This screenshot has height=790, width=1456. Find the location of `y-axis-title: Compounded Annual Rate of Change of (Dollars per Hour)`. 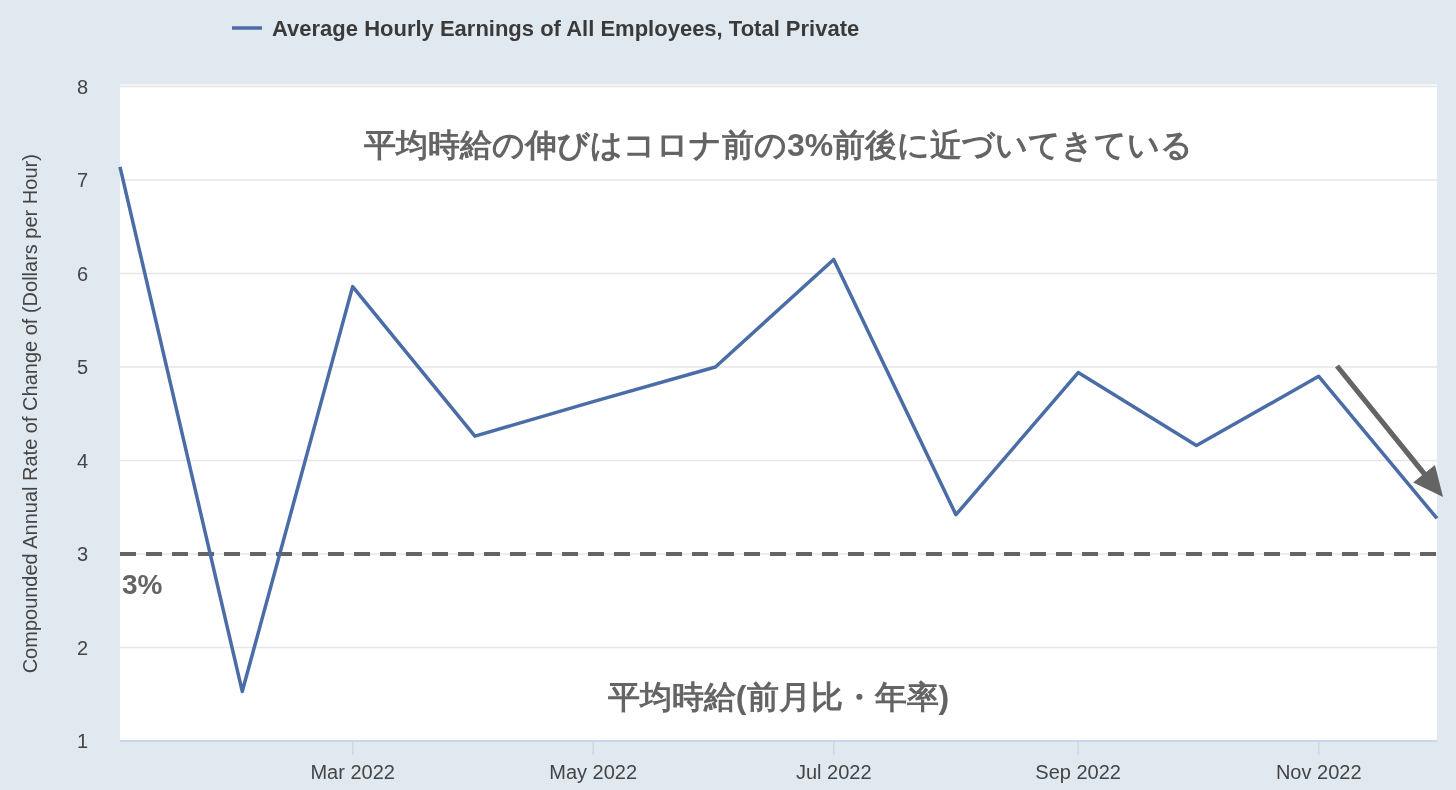

y-axis-title: Compounded Annual Rate of Change of (Dollars per Hour) is located at coordinates (30, 414).